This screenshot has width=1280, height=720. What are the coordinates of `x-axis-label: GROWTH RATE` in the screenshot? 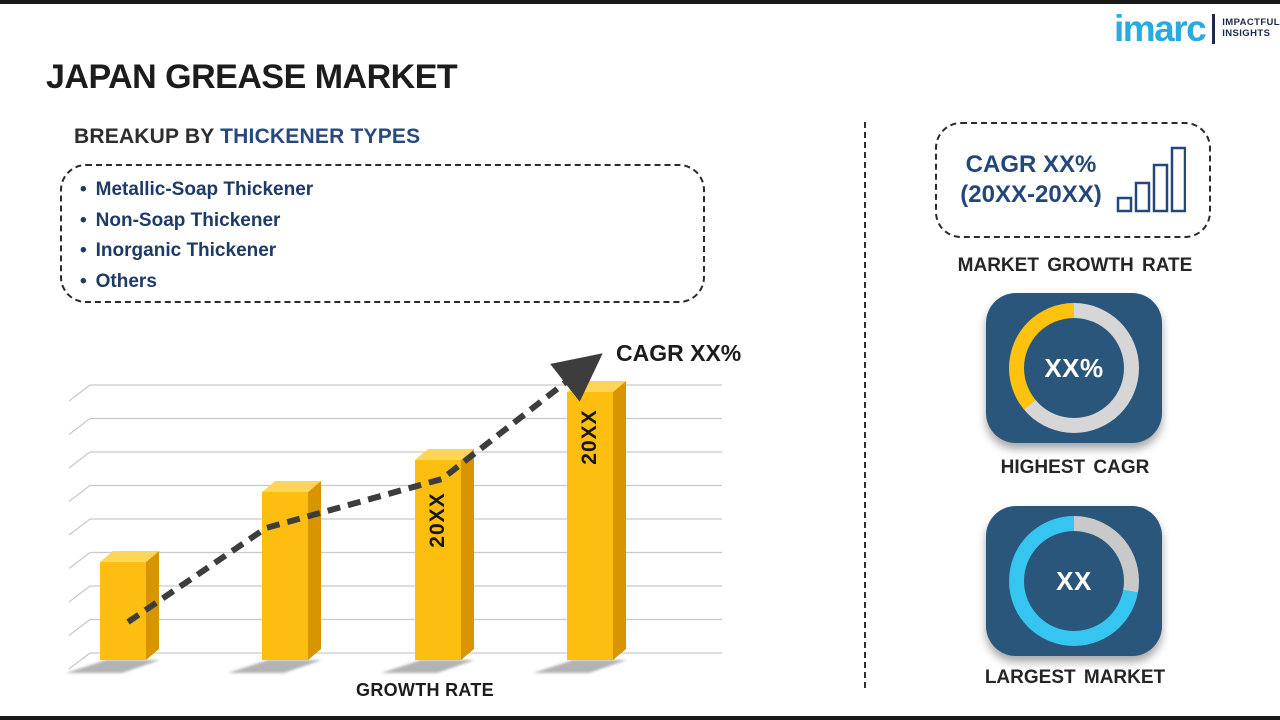 It's located at (425, 690).